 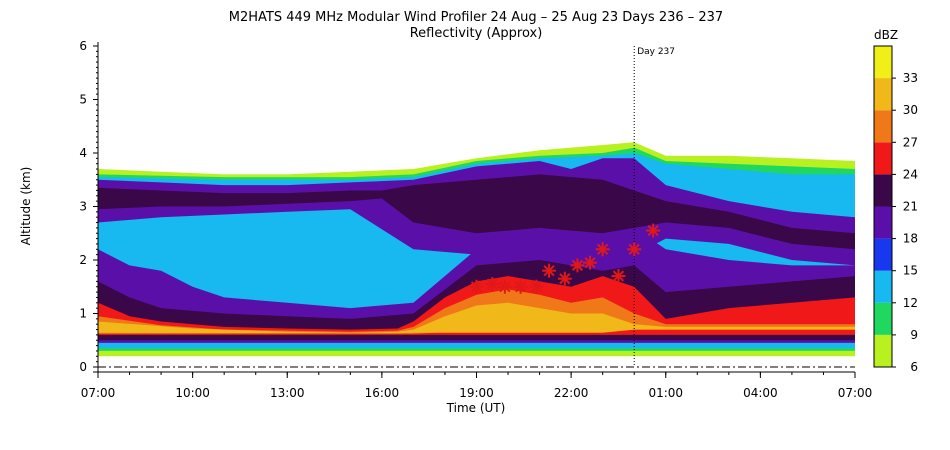 I want to click on day-marker: Day 237, so click(x=654, y=206).